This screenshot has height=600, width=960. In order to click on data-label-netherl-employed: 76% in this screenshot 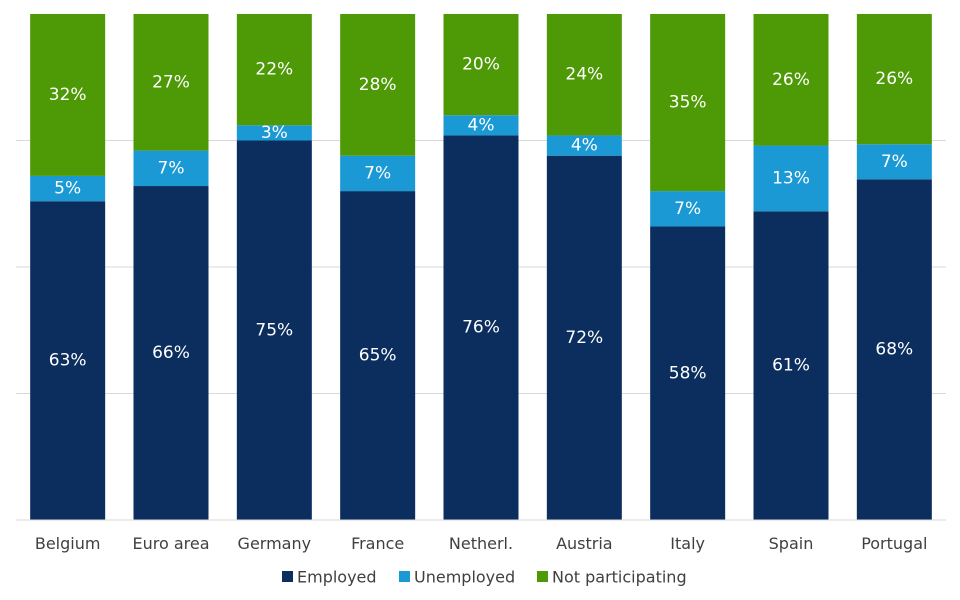, I will do `click(481, 328)`.